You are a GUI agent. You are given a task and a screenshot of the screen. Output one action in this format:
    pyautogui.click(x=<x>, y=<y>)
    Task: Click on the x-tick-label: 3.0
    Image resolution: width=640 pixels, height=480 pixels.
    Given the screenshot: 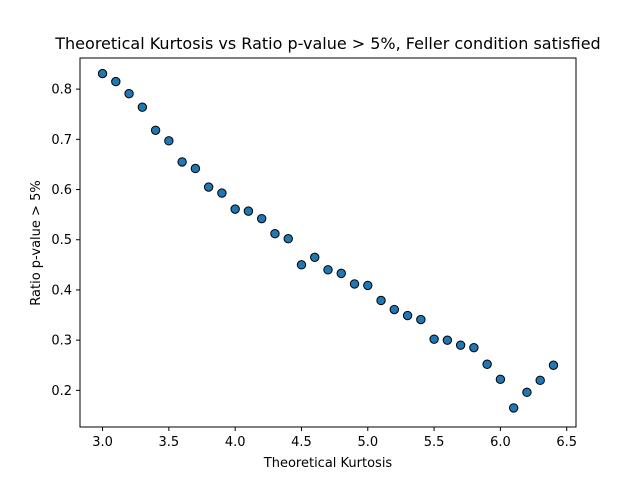 What is the action you would take?
    pyautogui.click(x=102, y=442)
    